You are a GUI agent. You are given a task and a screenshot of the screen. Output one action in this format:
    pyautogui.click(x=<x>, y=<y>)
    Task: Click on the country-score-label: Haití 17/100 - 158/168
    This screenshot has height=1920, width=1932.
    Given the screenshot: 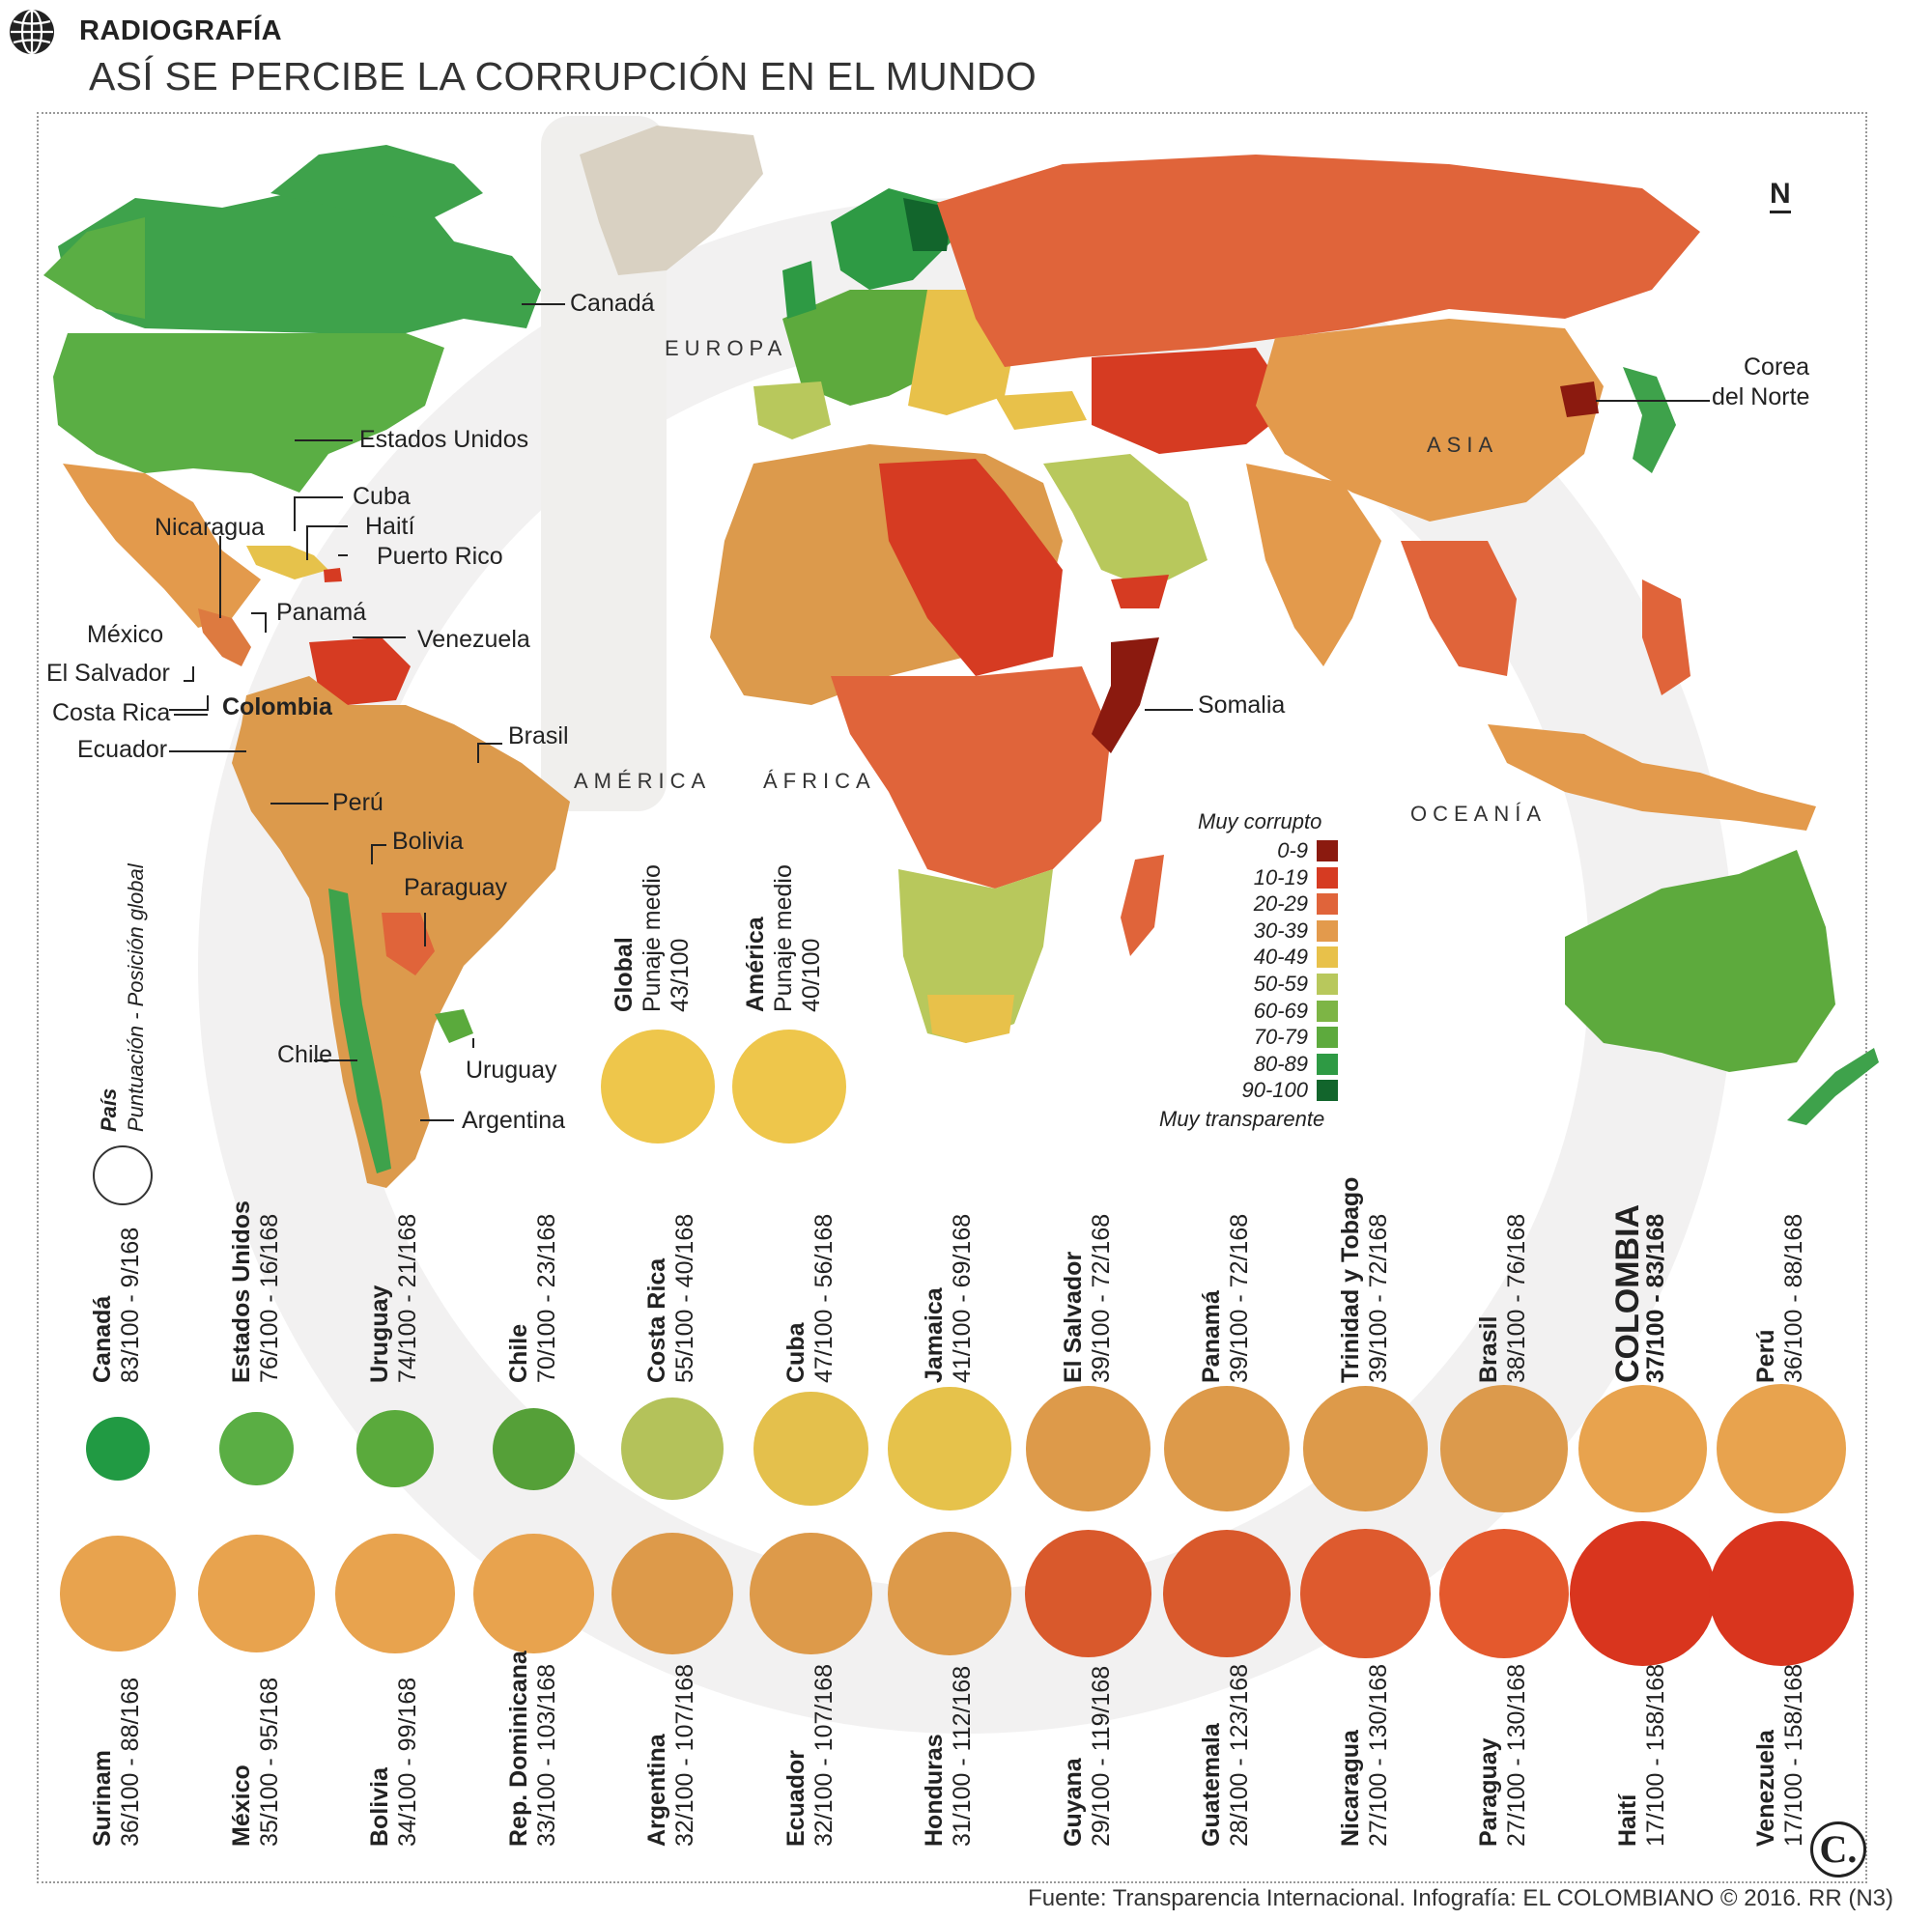 What is the action you would take?
    pyautogui.click(x=1642, y=1755)
    